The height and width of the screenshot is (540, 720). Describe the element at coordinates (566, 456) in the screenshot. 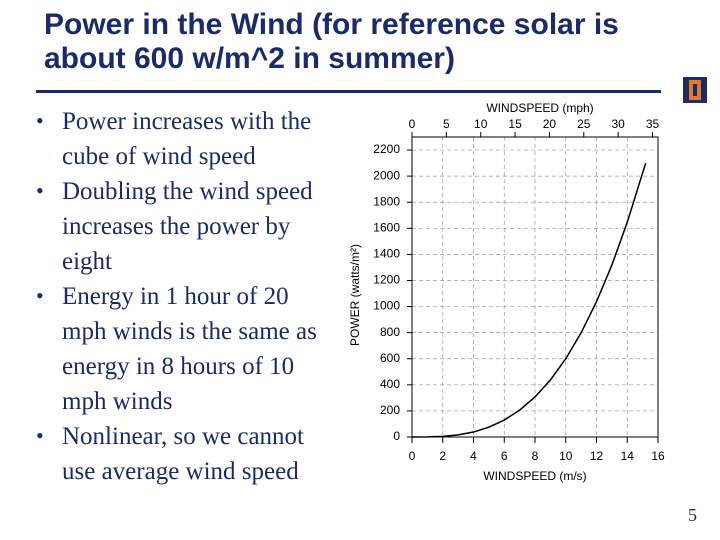

I see `x-tick-label: 10` at that location.